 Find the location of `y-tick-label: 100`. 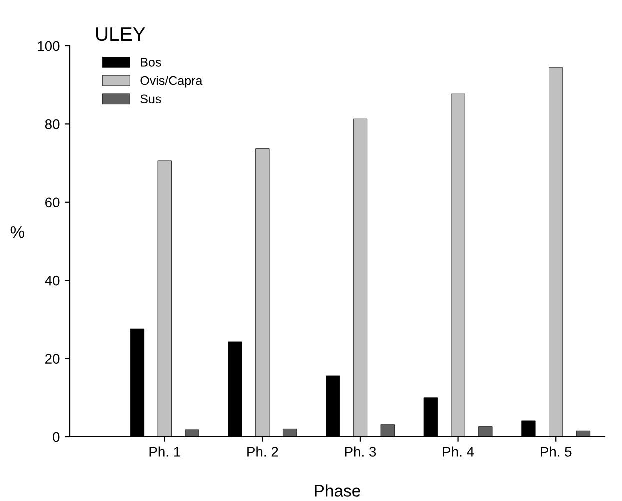

y-tick-label: 100 is located at coordinates (49, 46).